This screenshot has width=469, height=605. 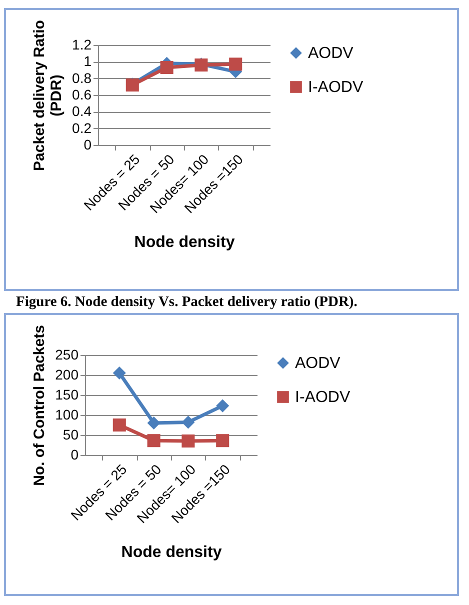 What do you see at coordinates (39, 405) in the screenshot?
I see `y-axis-title: No. of Control Packets` at bounding box center [39, 405].